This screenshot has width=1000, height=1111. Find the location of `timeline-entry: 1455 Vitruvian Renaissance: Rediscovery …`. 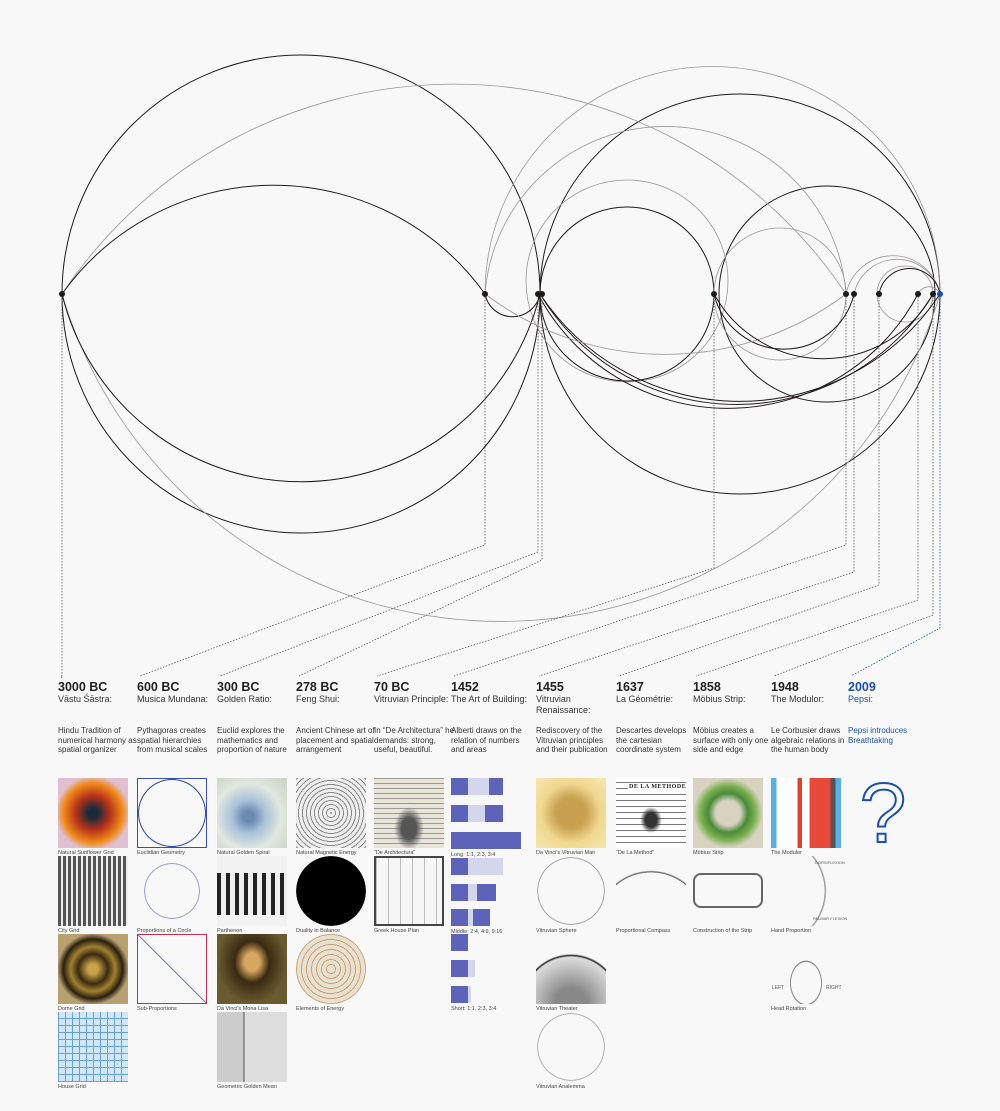

timeline-entry: 1455 Vitruvian Renaissance: Rediscovery … is located at coordinates (576, 717).